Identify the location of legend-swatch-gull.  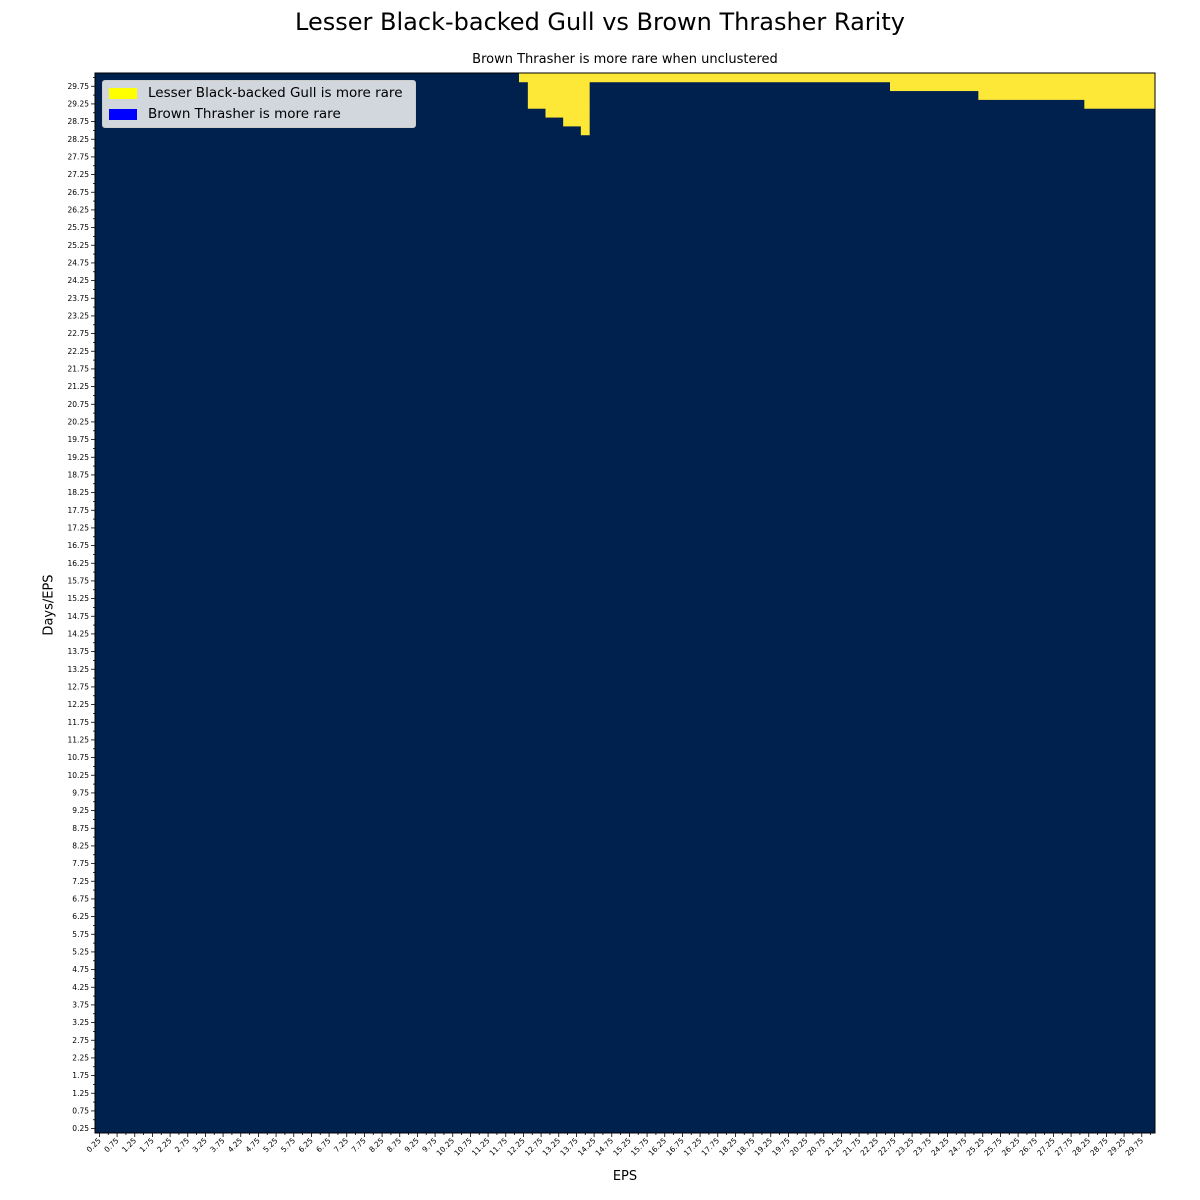
(123, 93).